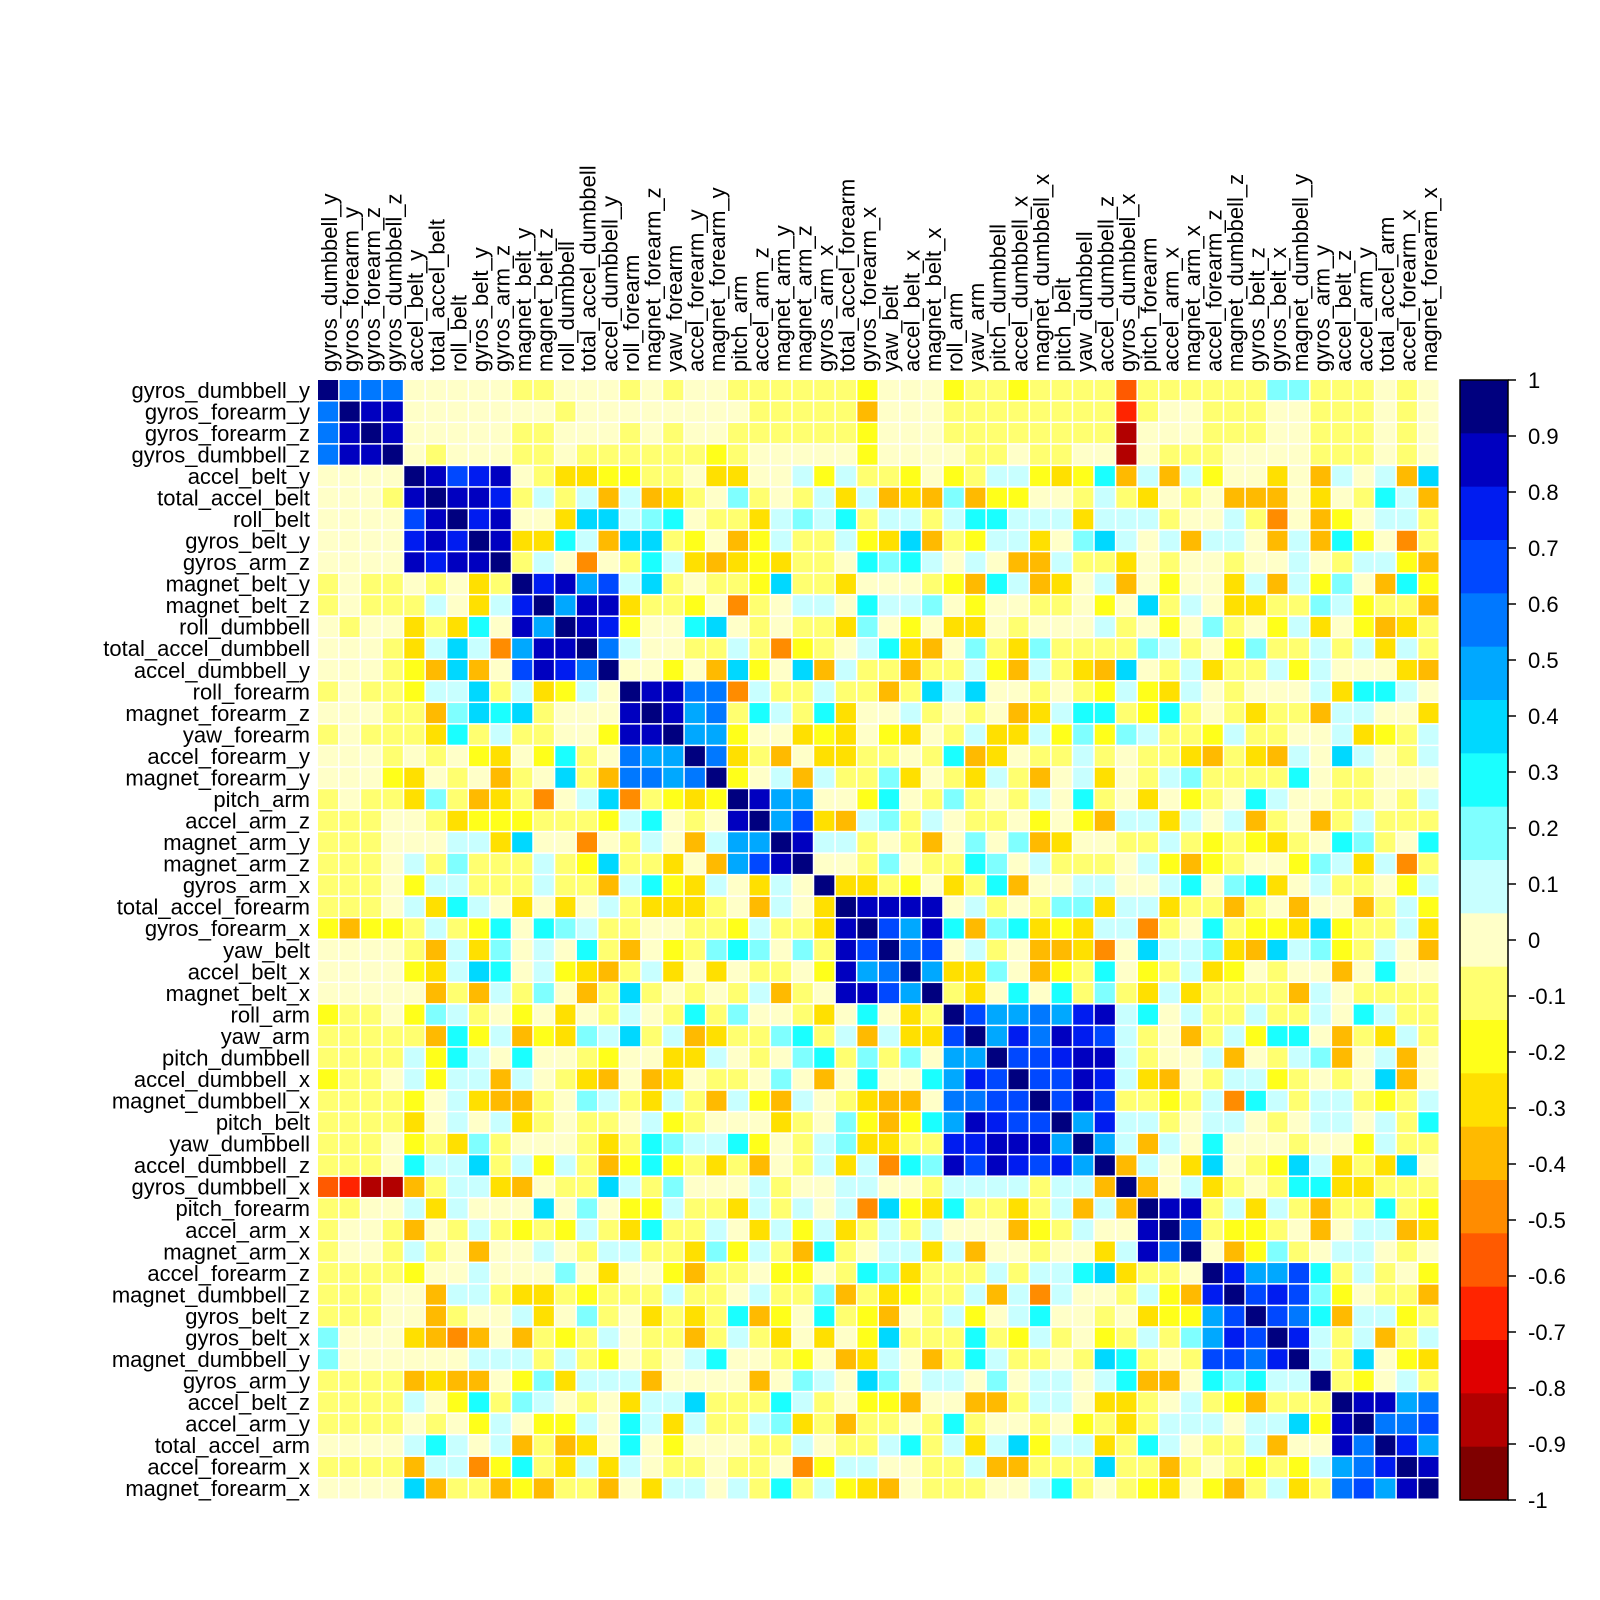 This screenshot has width=1600, height=1600. What do you see at coordinates (1343, 311) in the screenshot?
I see `column-label: accel_belt_z` at bounding box center [1343, 311].